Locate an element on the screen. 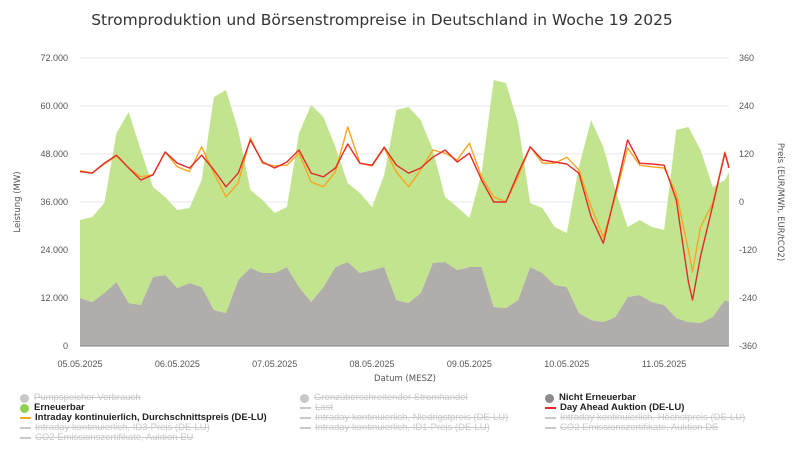 This screenshot has width=800, height=463. legend-item: Day Ahead Auktion (DE-LU) is located at coordinates (614, 408).